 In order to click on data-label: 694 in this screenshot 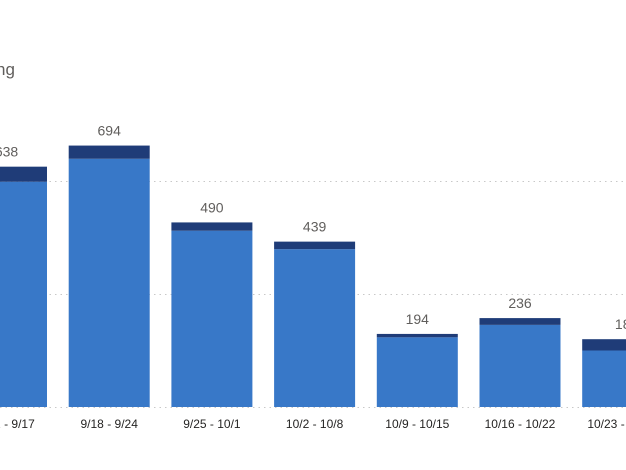, I will do `click(110, 131)`.